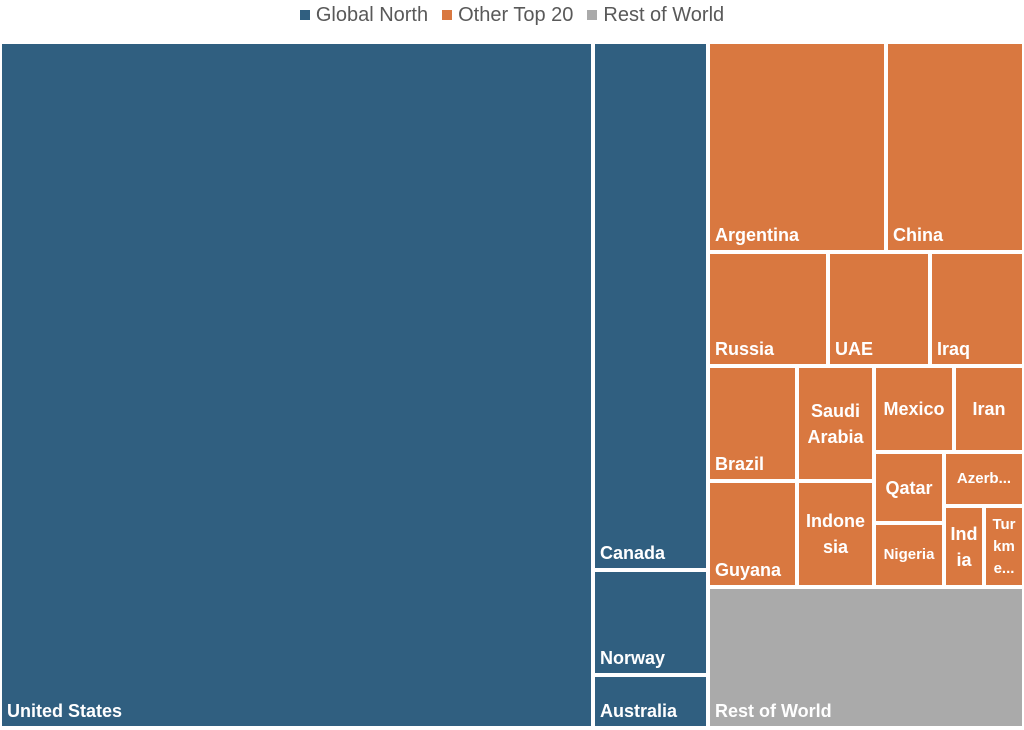  I want to click on treemap-tile-qatar: Qatar, so click(909, 487).